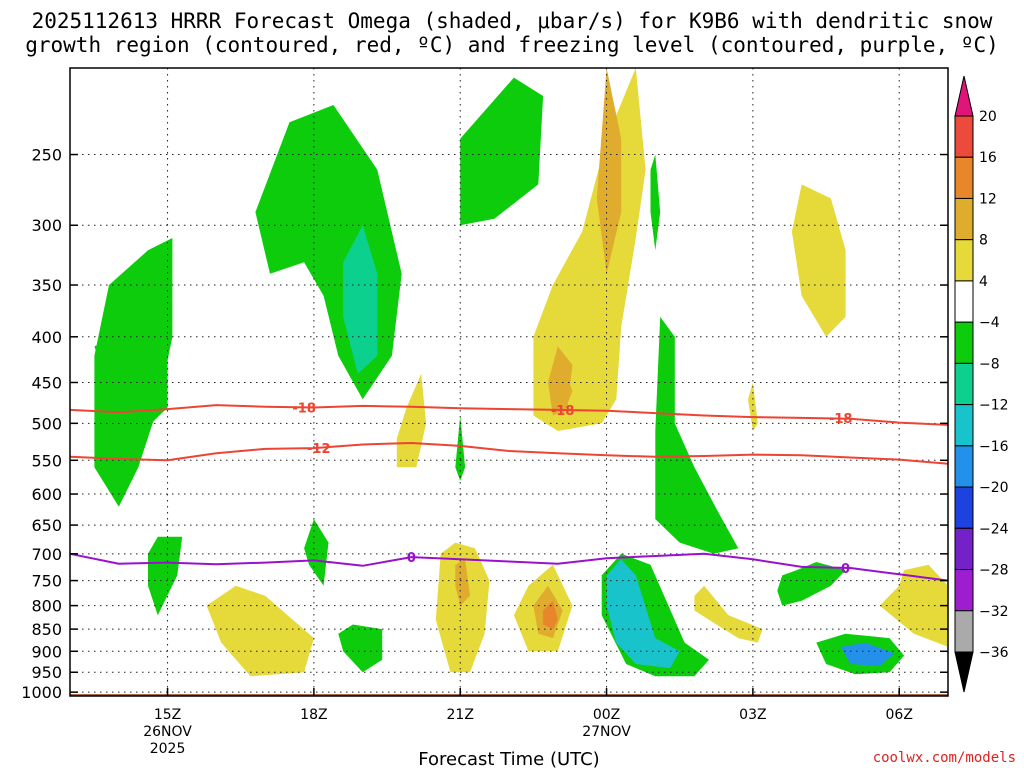  What do you see at coordinates (46, 651) in the screenshot?
I see `y-tick-label-900: 900` at bounding box center [46, 651].